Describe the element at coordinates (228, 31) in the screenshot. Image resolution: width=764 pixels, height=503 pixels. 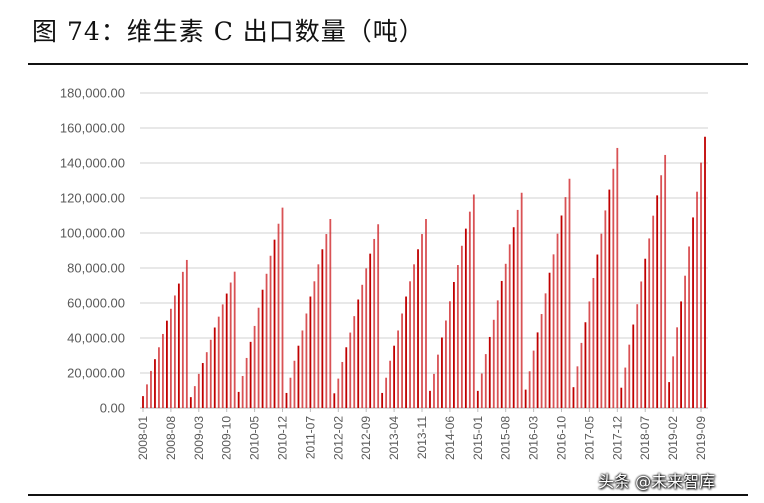
I see `figure-title: 图 74：维生素 C 出口数量（吨）` at that location.